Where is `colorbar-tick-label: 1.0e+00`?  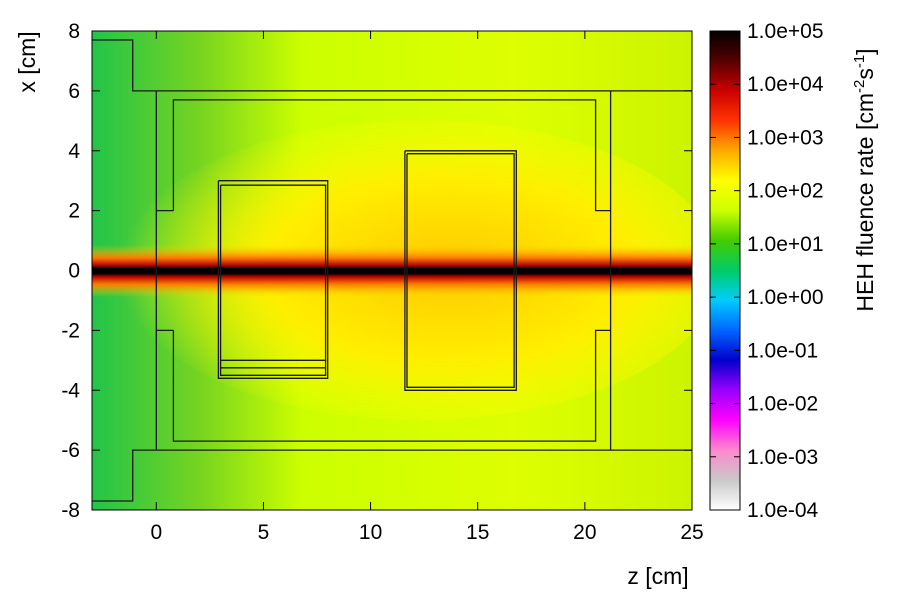
colorbar-tick-label: 1.0e+00 is located at coordinates (785, 297).